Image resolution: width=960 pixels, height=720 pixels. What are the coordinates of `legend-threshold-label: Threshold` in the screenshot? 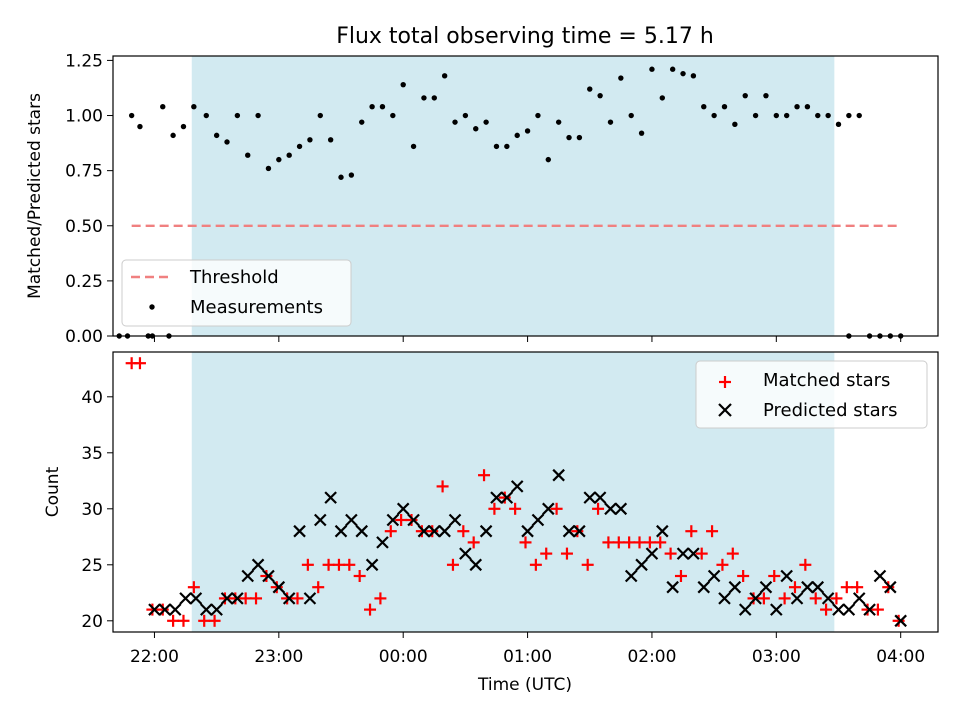 It's located at (234, 277).